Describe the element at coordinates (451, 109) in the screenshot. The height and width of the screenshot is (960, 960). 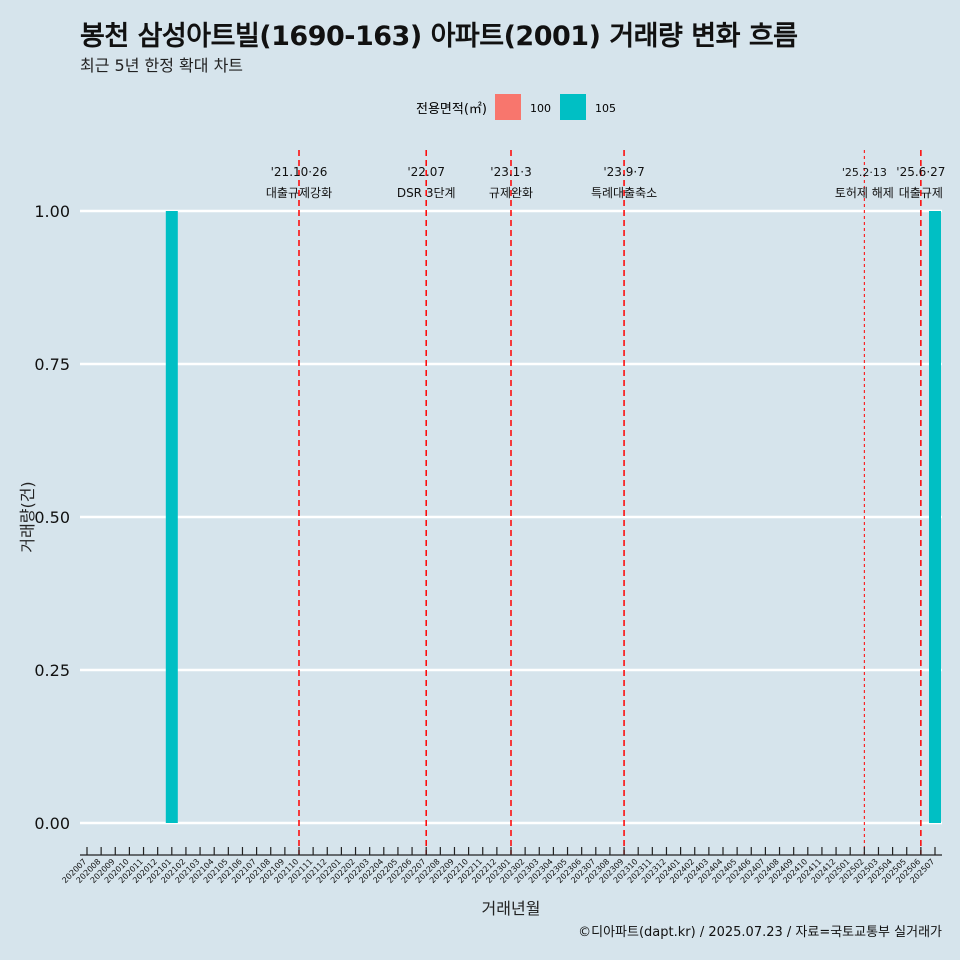
I see `legend-title: 전용면적(㎡)` at that location.